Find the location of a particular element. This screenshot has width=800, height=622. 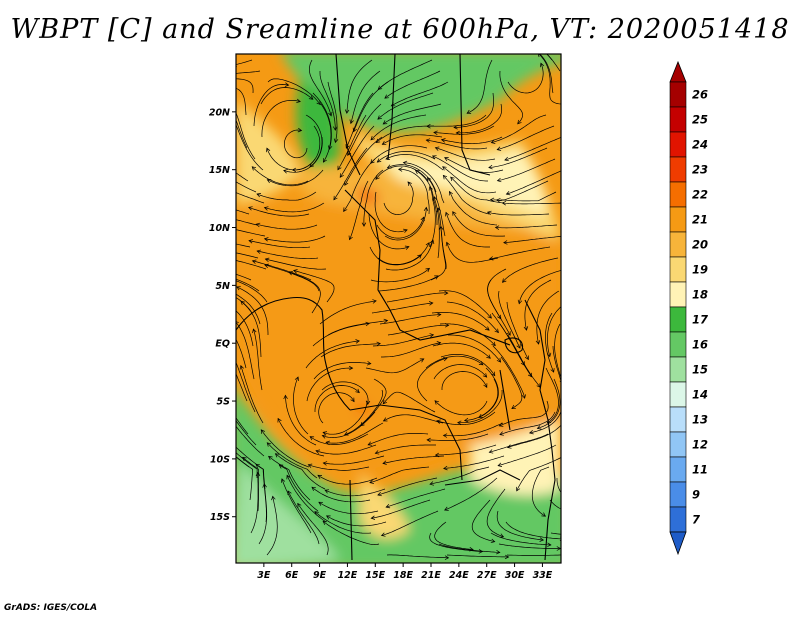

lat-tick-label: 10N is located at coordinates (219, 228).